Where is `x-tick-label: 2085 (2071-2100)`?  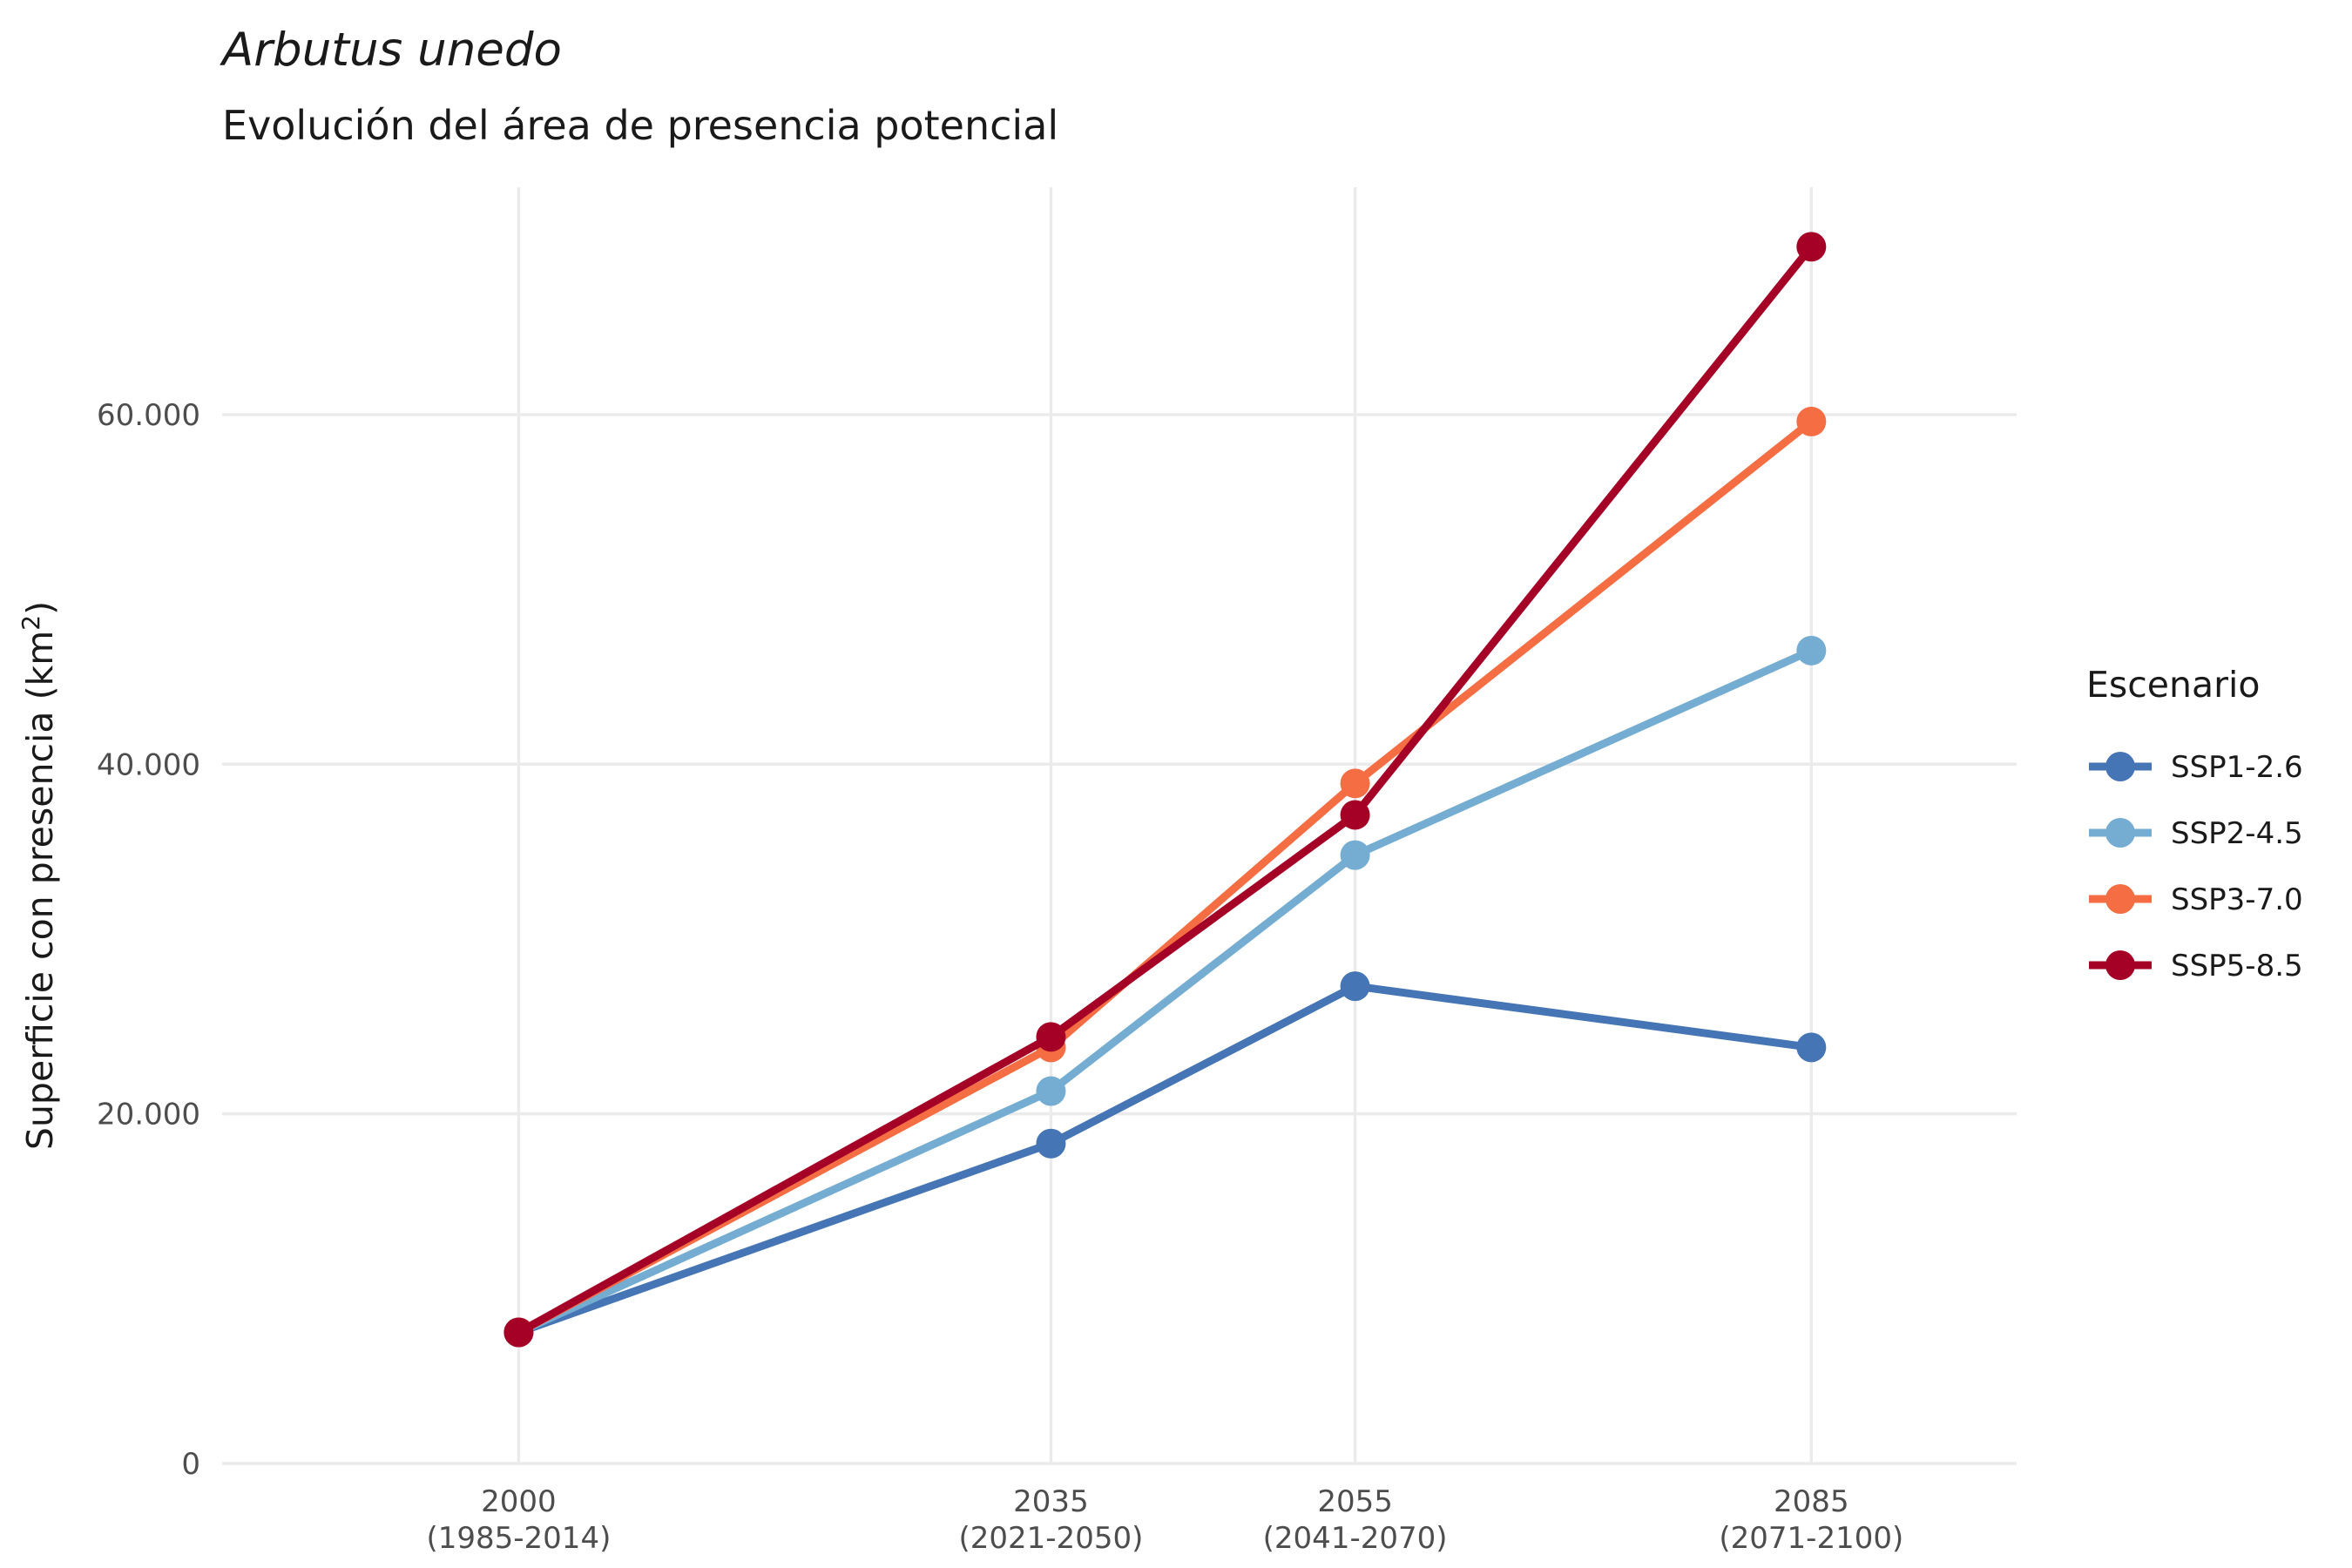
x-tick-label: 2085 (2071-2100) is located at coordinates (1811, 1520).